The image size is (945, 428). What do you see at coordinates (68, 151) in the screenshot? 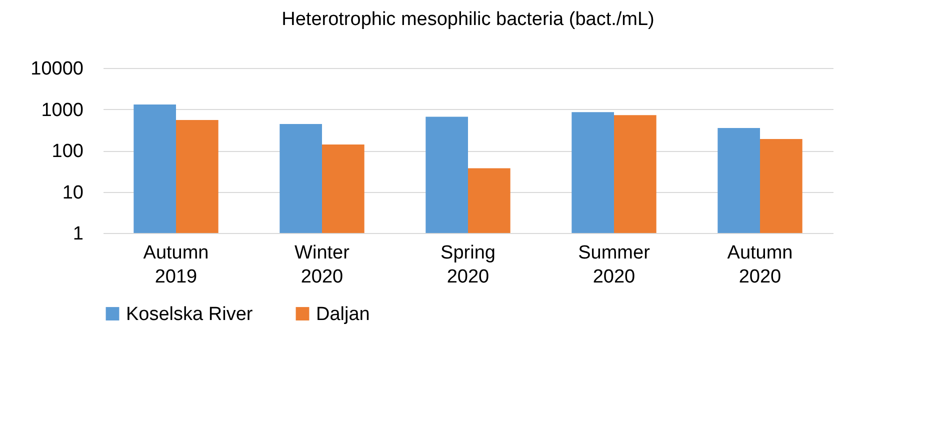
I see `y-tick-label: 100` at bounding box center [68, 151].